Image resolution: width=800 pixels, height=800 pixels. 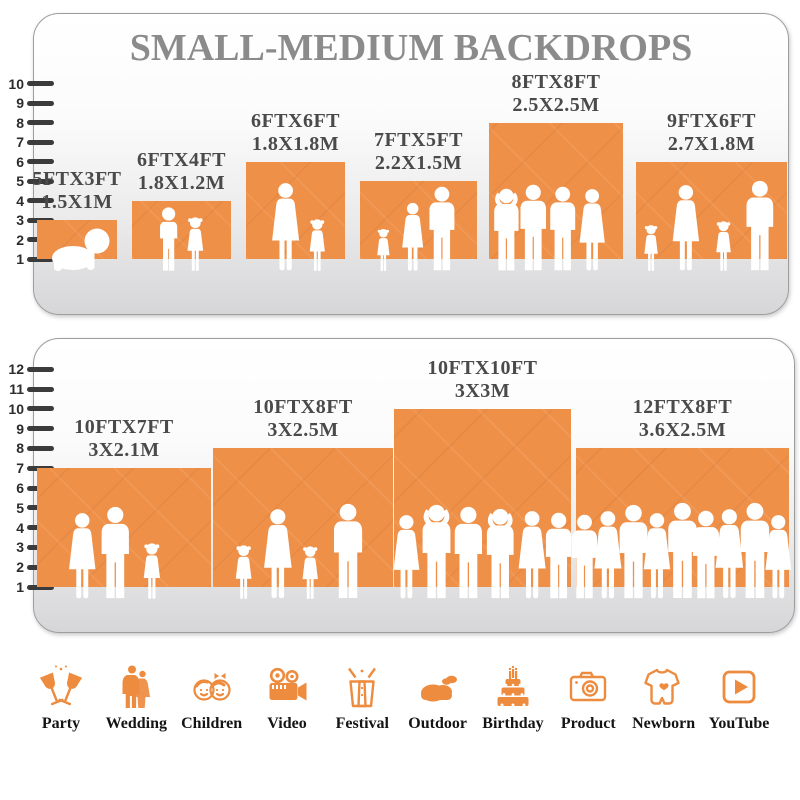 What do you see at coordinates (418, 163) in the screenshot?
I see `size-m: 2.2X1.5M` at bounding box center [418, 163].